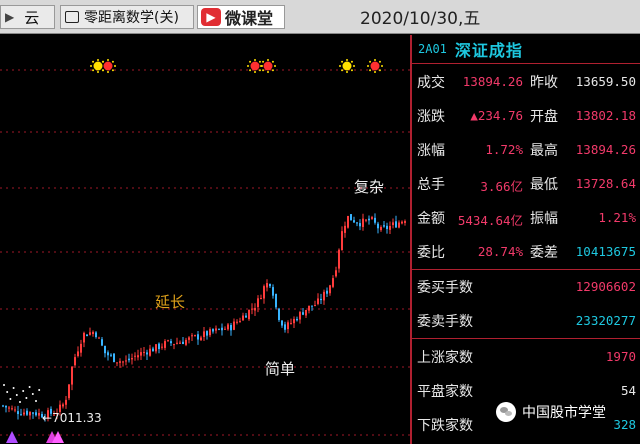 Image resolution: width=640 pixels, height=444 pixels. Describe the element at coordinates (605, 183) in the screenshot. I see `quote-value: 13728.64` at that location.